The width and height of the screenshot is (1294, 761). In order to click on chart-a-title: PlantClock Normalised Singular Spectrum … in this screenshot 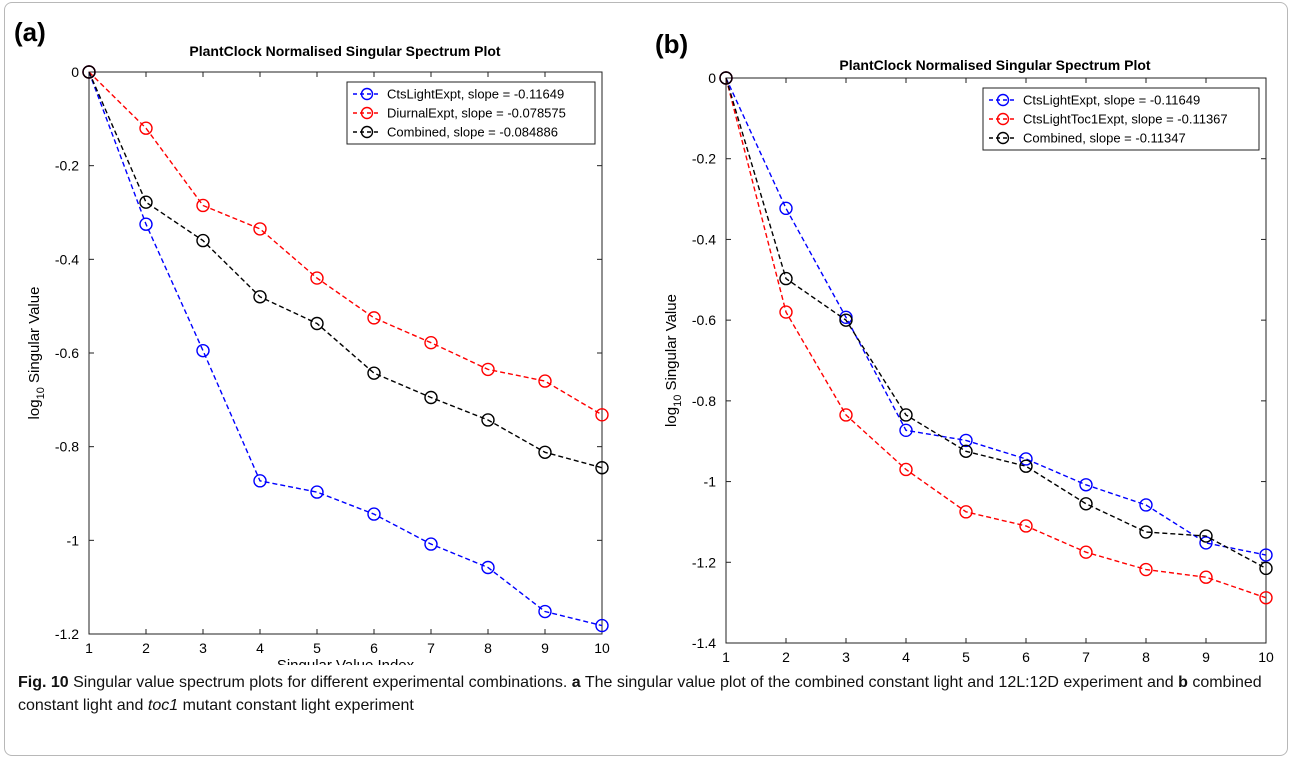, I will do `click(345, 51)`.